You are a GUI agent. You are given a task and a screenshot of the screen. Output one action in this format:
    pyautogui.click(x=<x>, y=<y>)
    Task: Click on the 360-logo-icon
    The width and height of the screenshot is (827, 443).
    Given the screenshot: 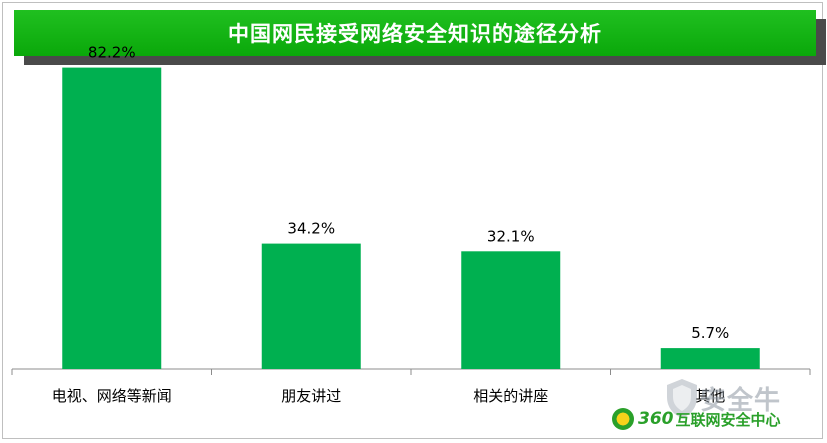 What is the action you would take?
    pyautogui.click(x=623, y=419)
    